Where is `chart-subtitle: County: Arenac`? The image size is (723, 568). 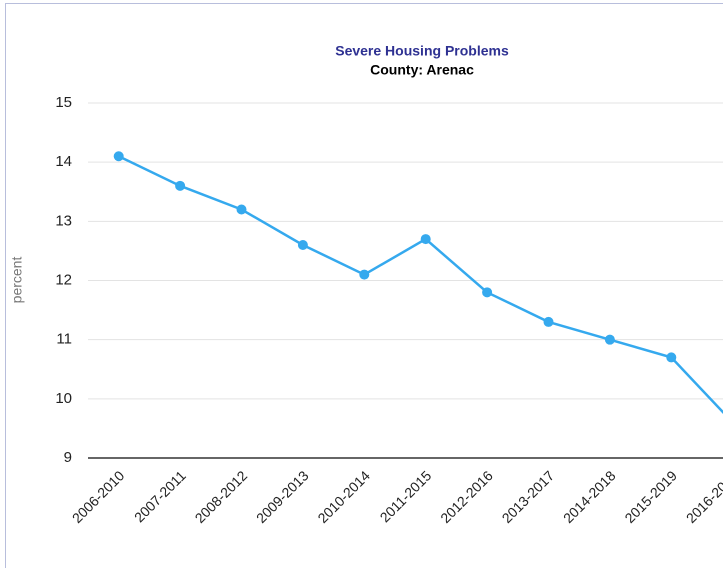
chart-subtitle: County: Arenac is located at coordinates (422, 70).